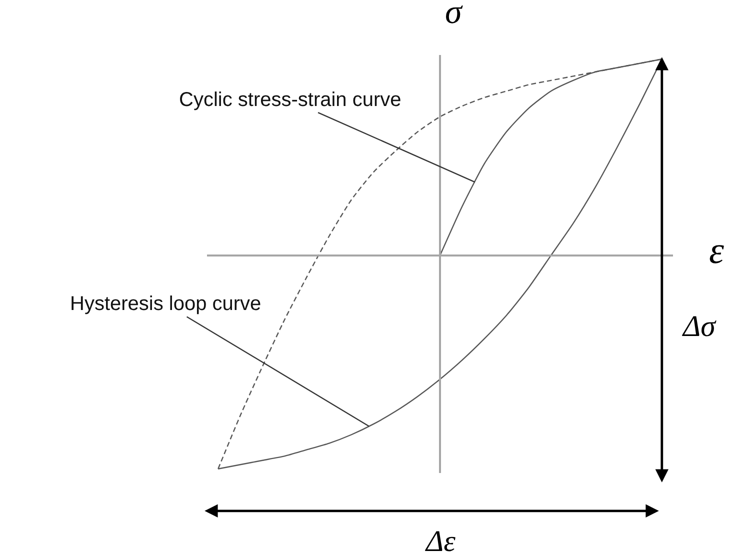  What do you see at coordinates (440, 541) in the screenshot?
I see `text: Δε` at bounding box center [440, 541].